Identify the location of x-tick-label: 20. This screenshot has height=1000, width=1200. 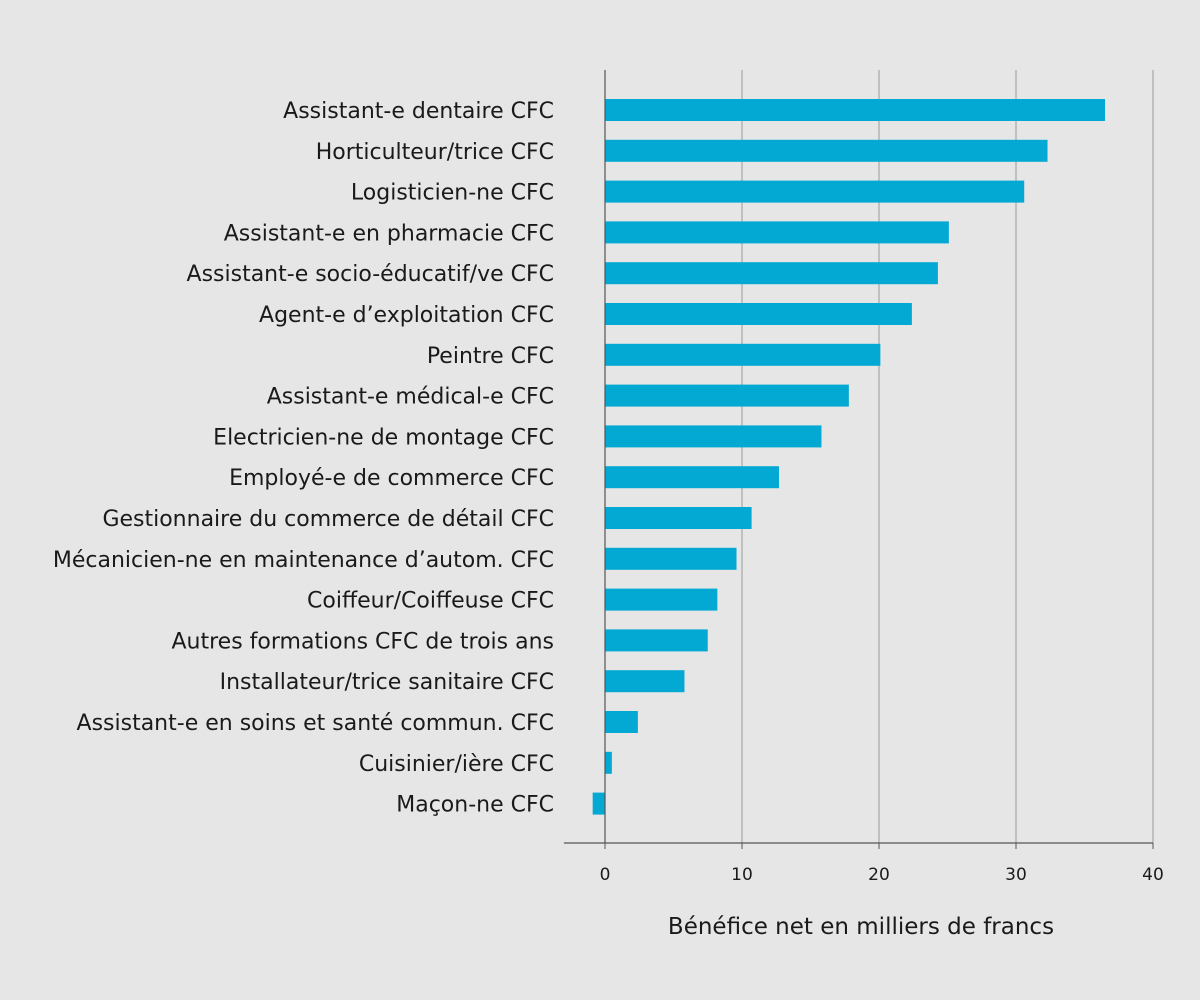
(879, 875).